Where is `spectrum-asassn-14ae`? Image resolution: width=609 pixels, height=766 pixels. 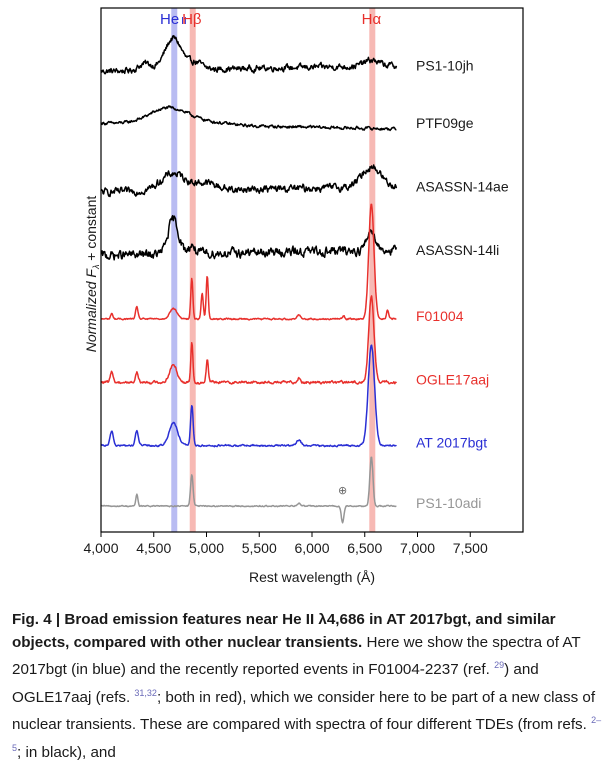
spectrum-asassn-14ae is located at coordinates (249, 181).